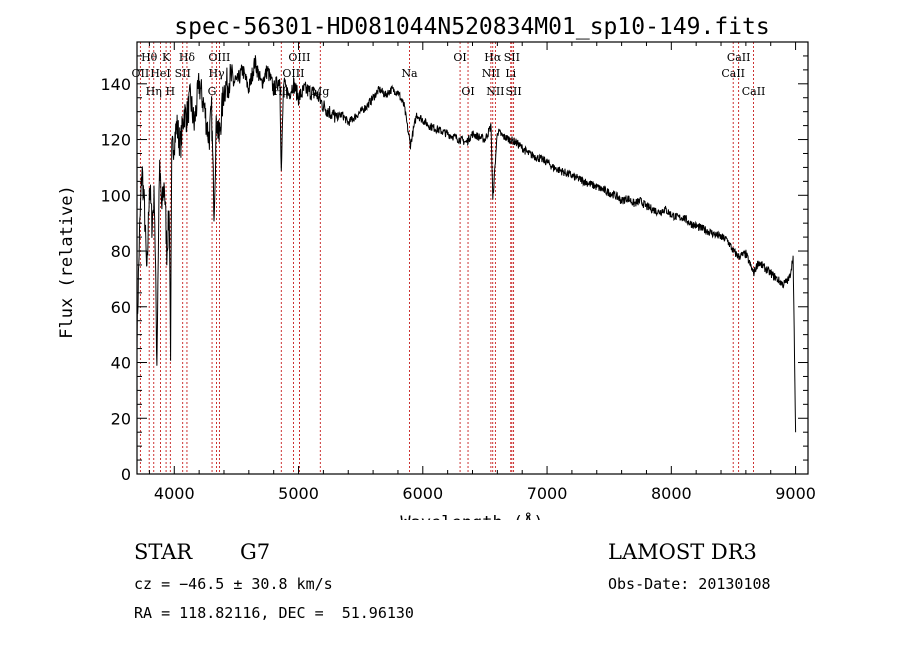 This screenshot has height=649, width=900. Describe the element at coordinates (121, 307) in the screenshot. I see `y-tick-label: 60` at that location.